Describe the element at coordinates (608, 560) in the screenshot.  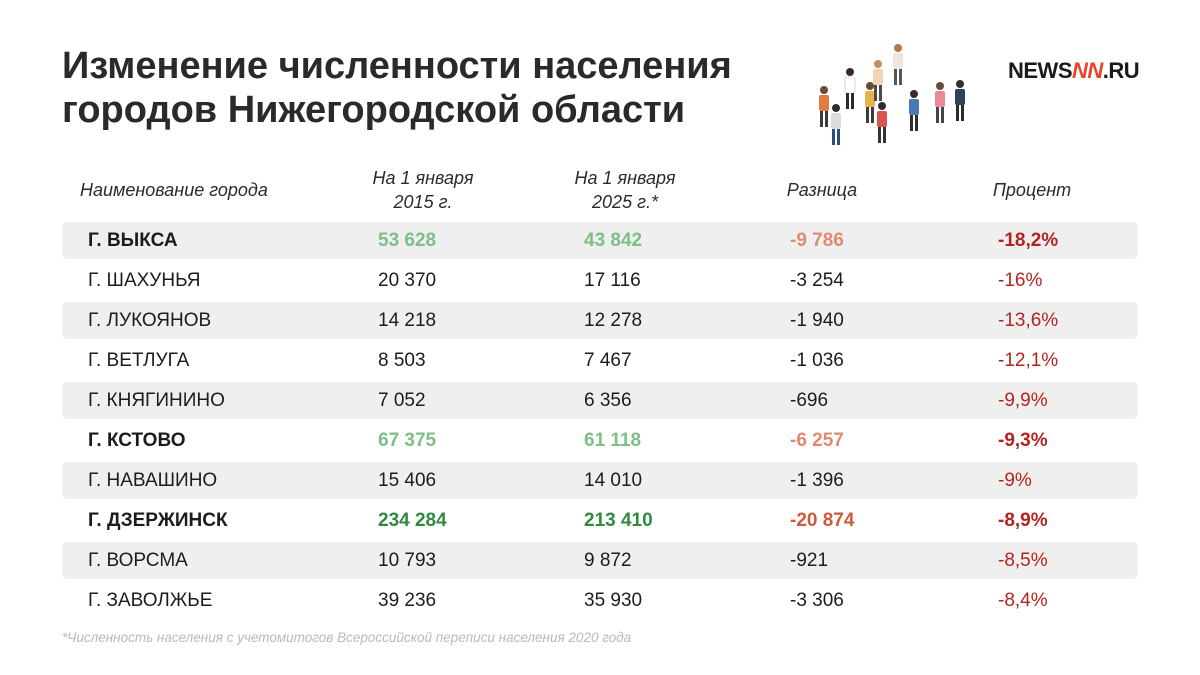
I see `population-2025-cell: 9 872` at that location.